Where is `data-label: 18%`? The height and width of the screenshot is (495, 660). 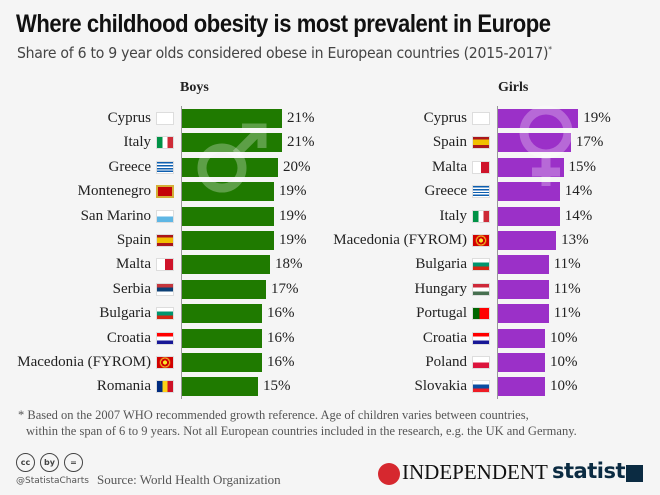
data-label: 18% is located at coordinates (289, 264).